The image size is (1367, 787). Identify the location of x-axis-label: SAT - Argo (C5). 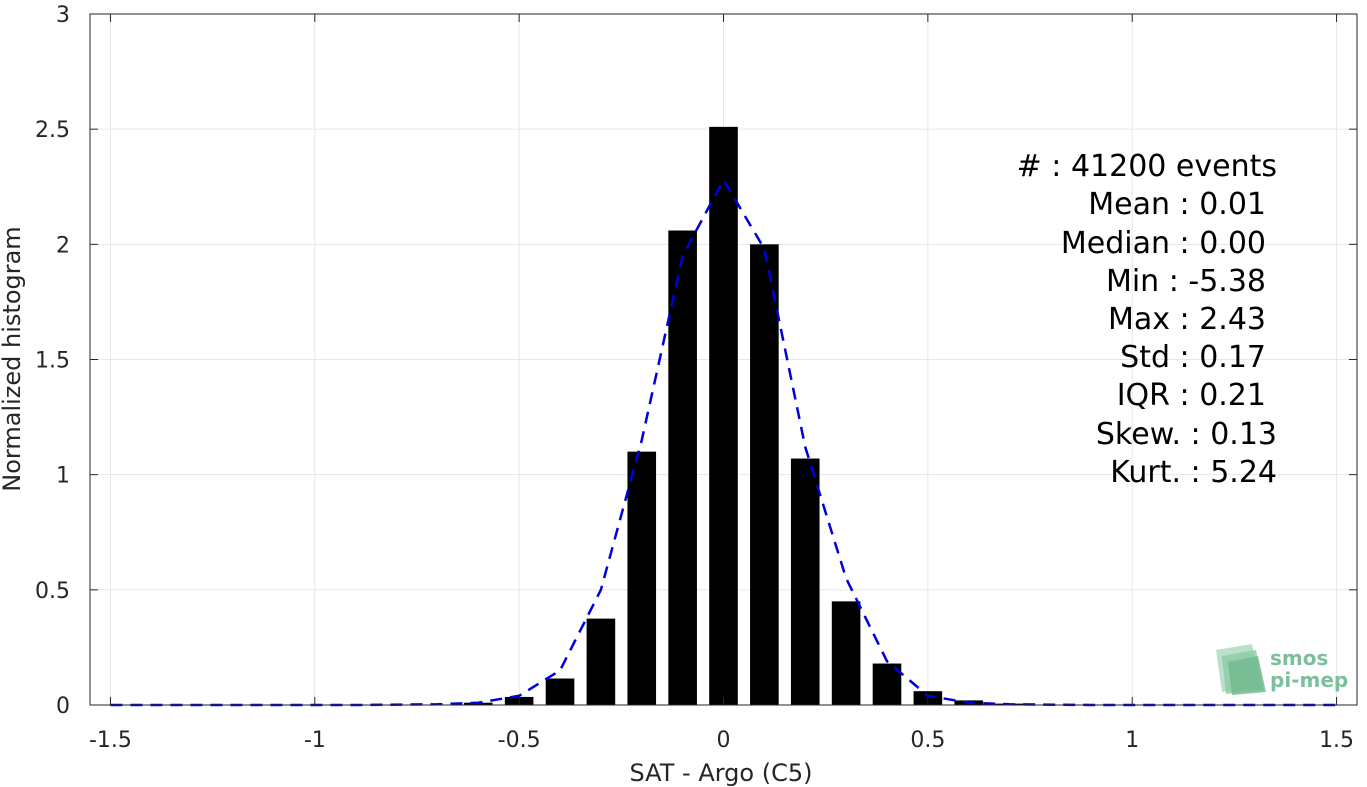
(721, 773).